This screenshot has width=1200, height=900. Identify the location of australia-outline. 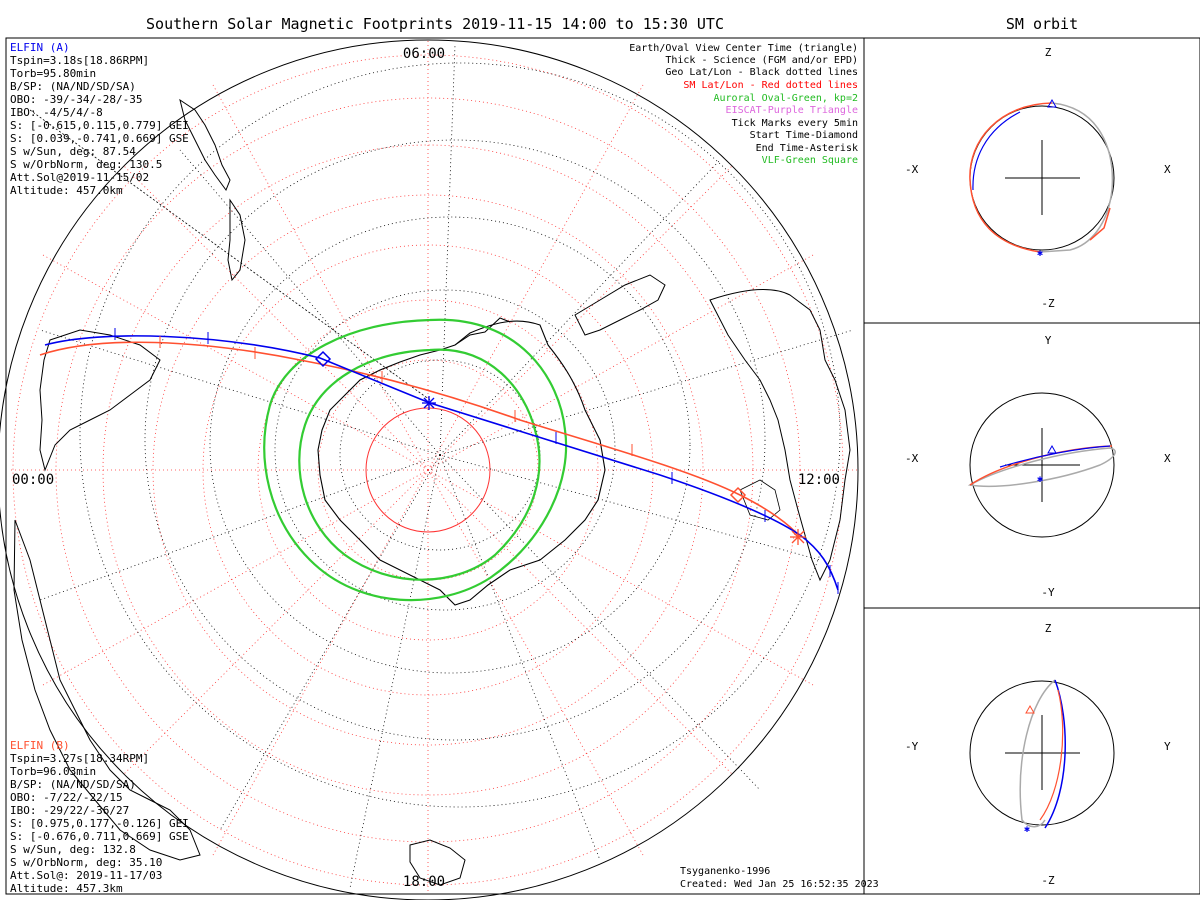
(100, 400).